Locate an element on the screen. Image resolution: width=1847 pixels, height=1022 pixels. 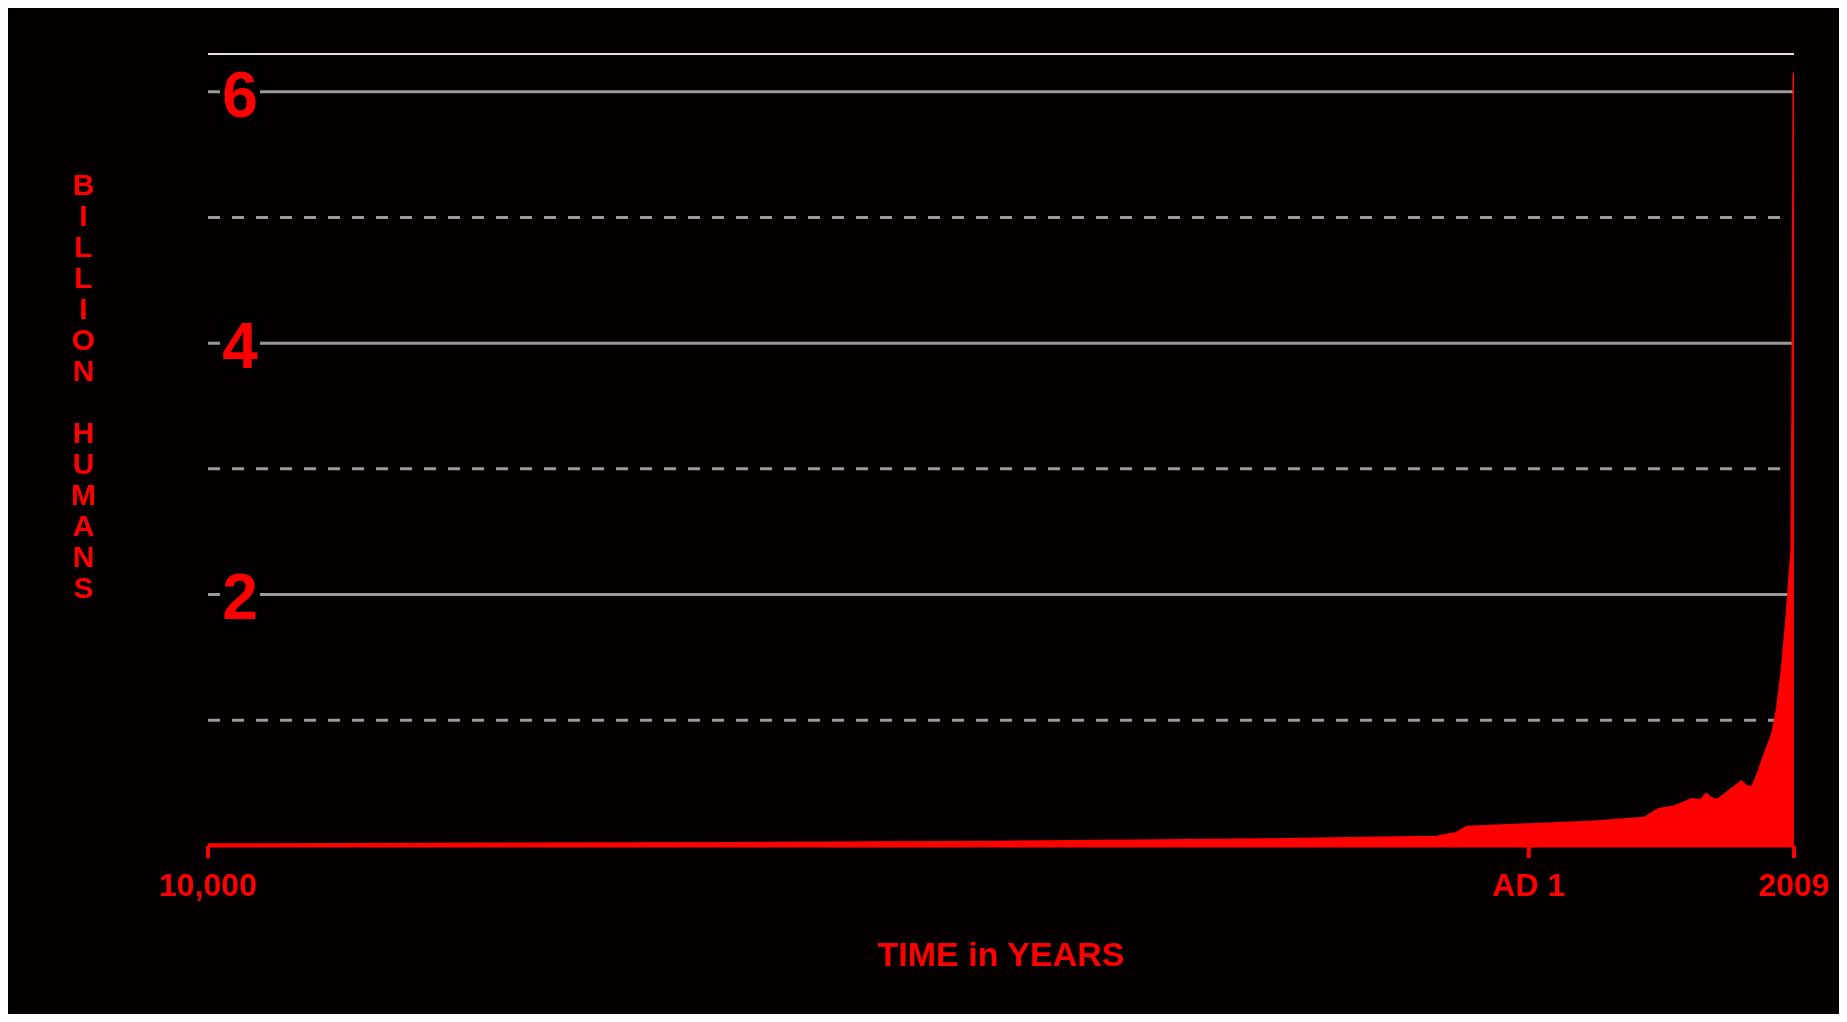
x-tick-label: 10,000 is located at coordinates (208, 885).